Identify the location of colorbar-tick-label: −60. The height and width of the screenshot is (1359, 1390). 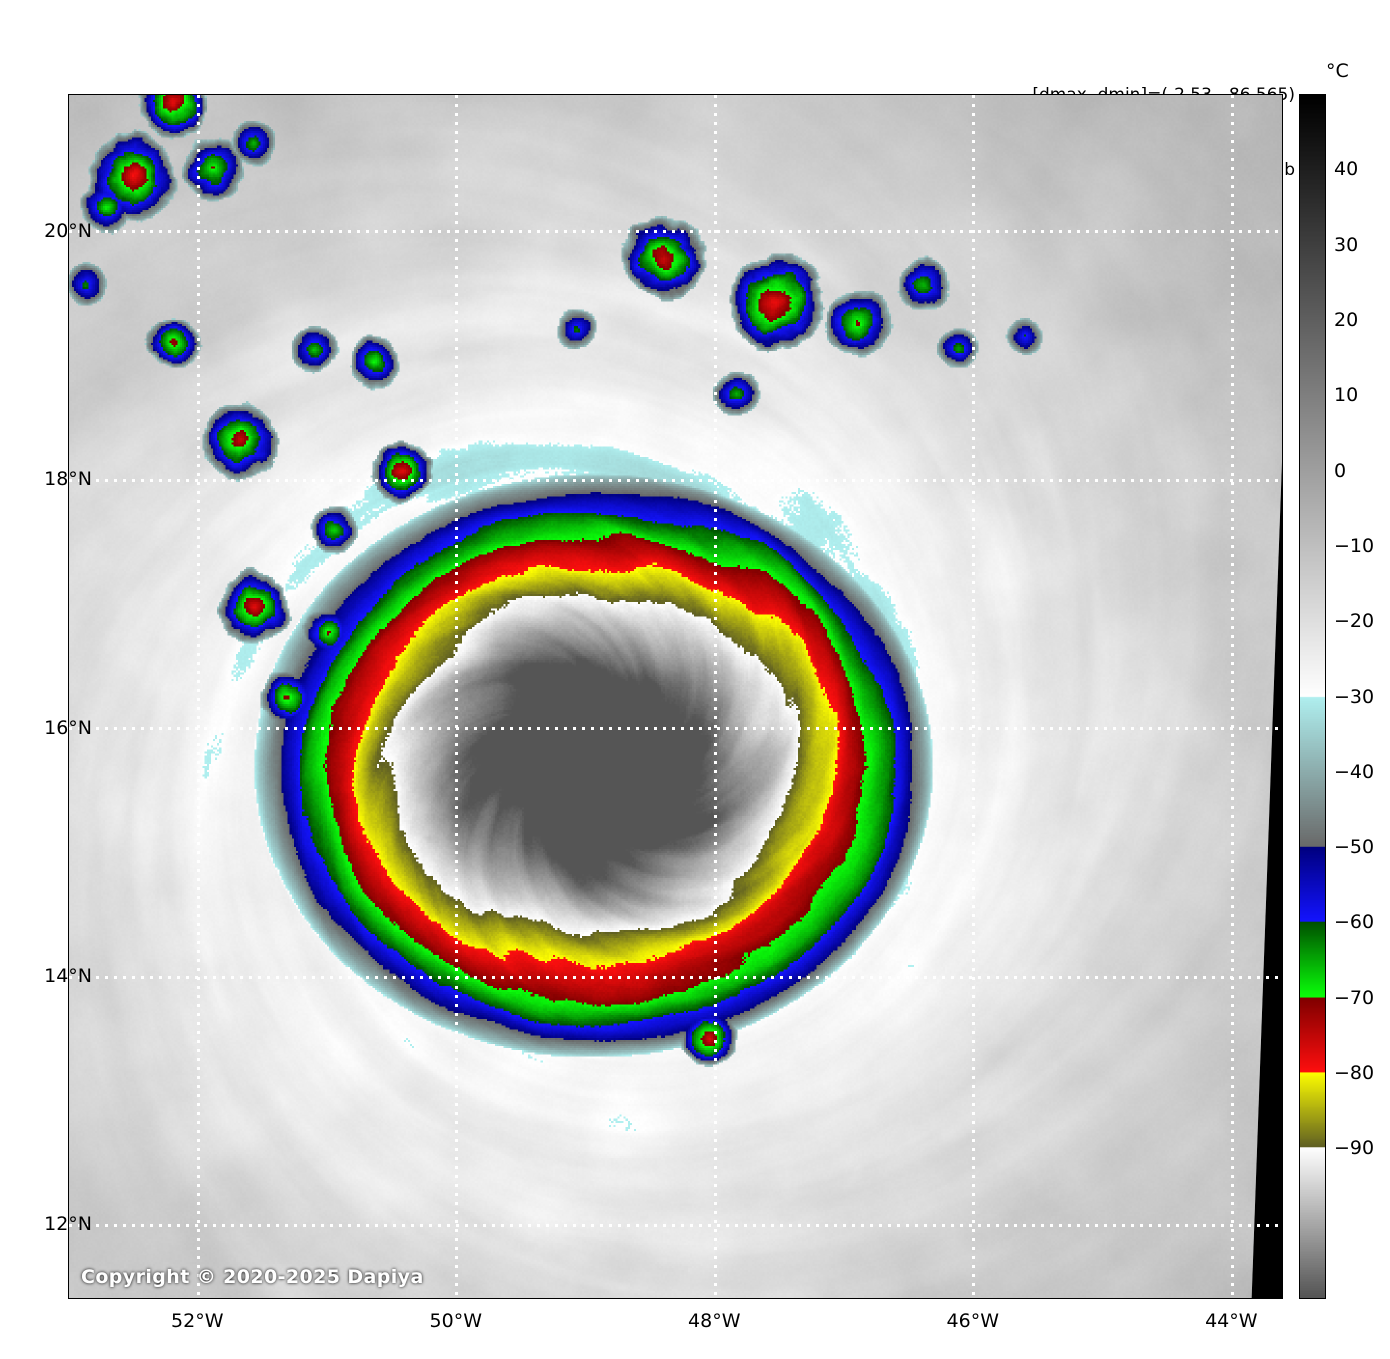
(1354, 922).